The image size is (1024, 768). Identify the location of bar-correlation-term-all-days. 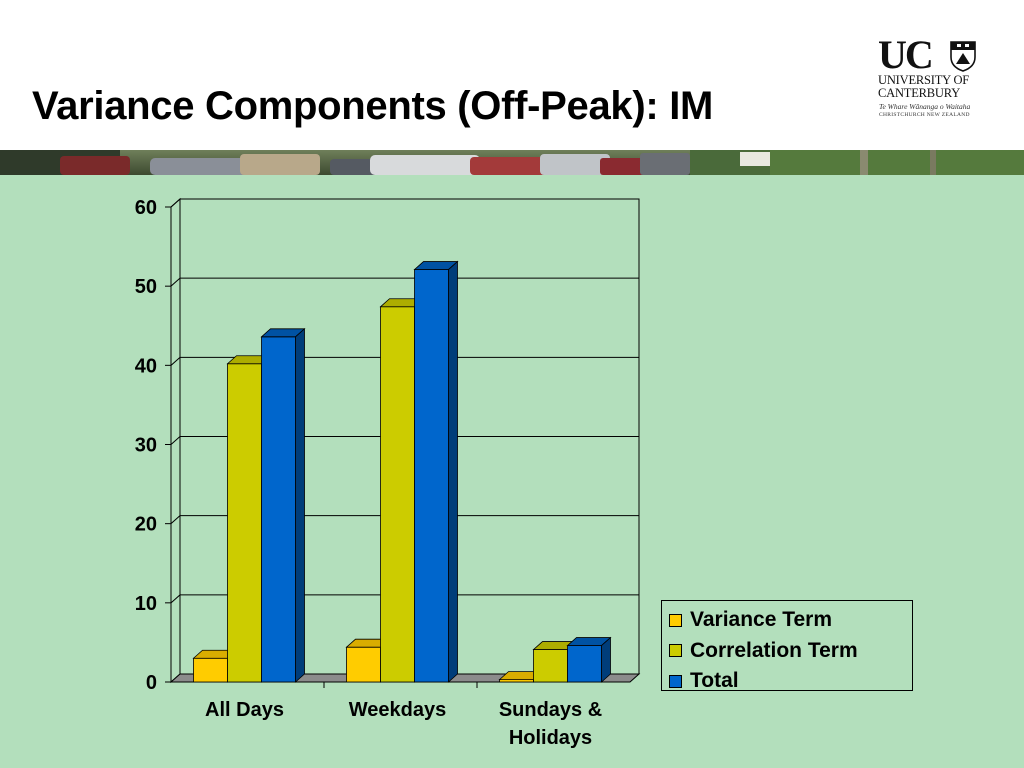
(244, 523).